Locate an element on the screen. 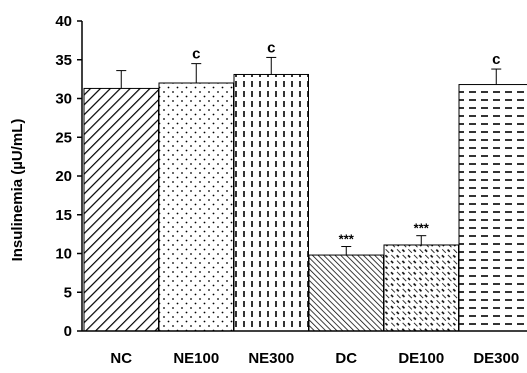 This screenshot has width=527, height=373. y-tick-label: 5 is located at coordinates (68, 292).